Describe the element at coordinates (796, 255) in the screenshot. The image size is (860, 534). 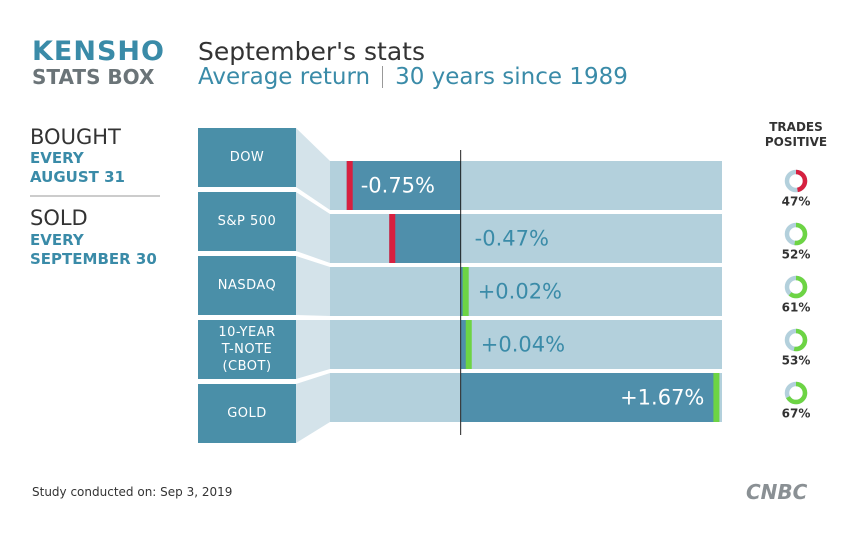
I see `donut-label: 52%` at that location.